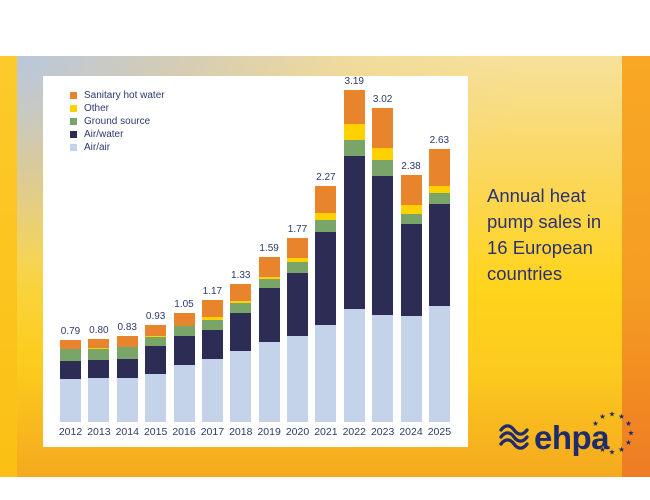 This screenshot has height=500, width=650. What do you see at coordinates (104, 134) in the screenshot?
I see `legend-label: Air/water` at bounding box center [104, 134].